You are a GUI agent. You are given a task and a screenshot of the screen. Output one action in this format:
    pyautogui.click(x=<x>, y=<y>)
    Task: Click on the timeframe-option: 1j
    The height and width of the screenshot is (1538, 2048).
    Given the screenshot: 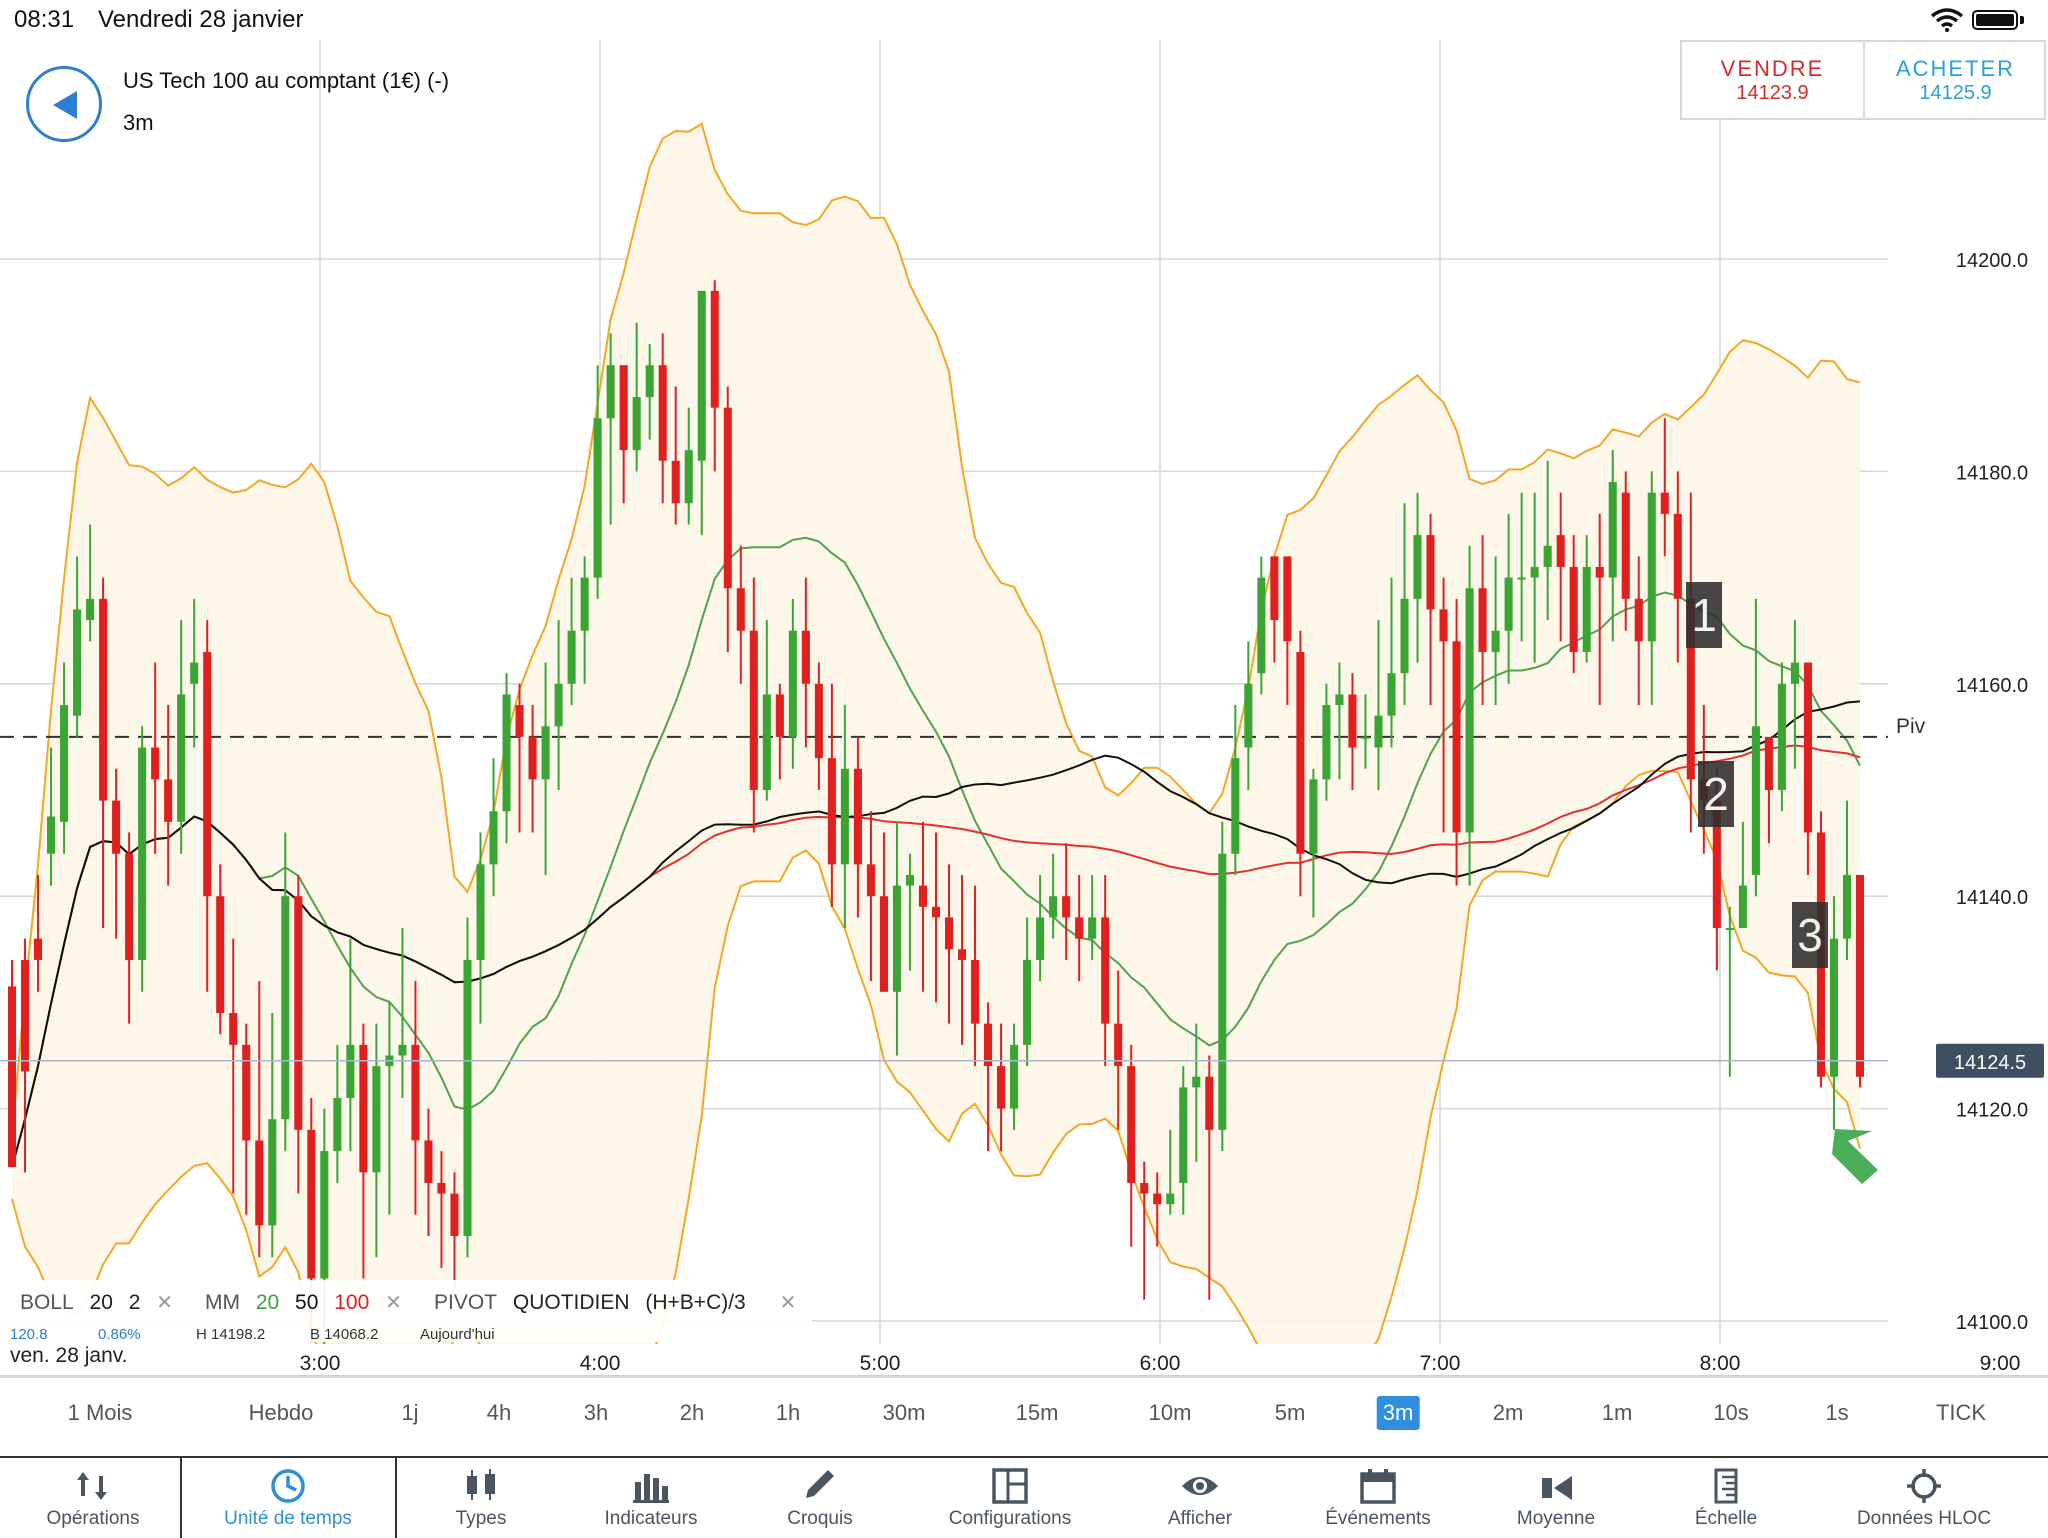 What is the action you would take?
    pyautogui.click(x=410, y=1412)
    